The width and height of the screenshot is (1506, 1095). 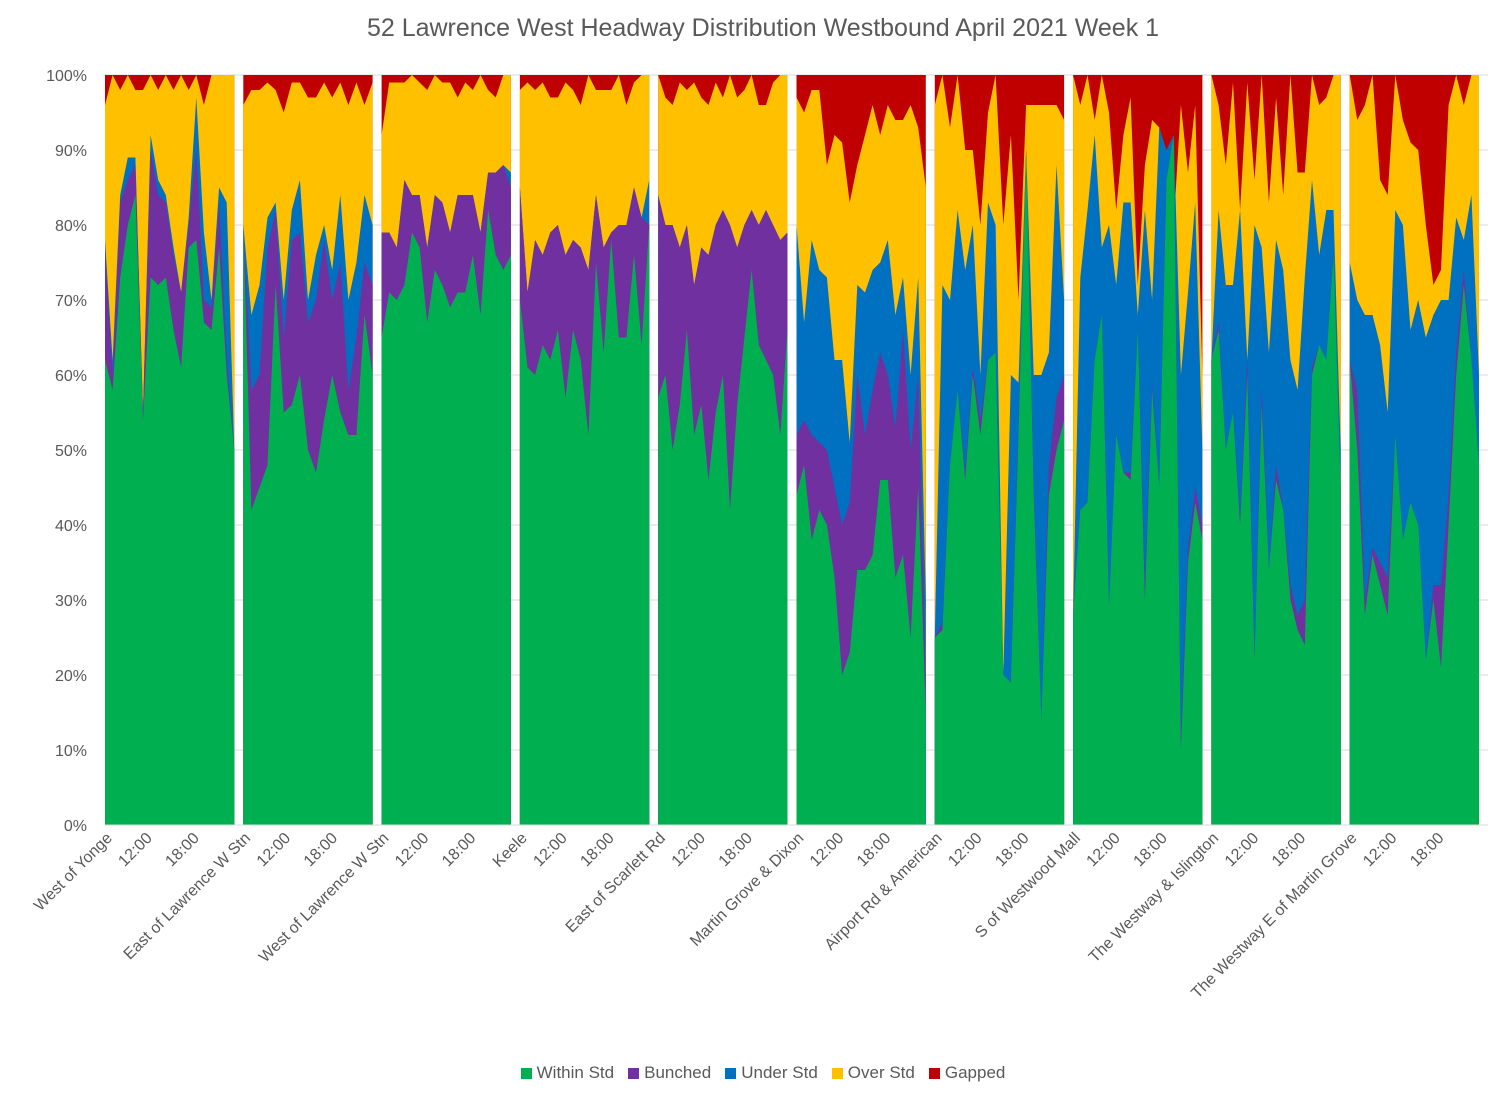 I want to click on y-axis: 0% 10% 20% 30% 40% 50% 60% 70% 80% 90% 100%, so click(x=66, y=451).